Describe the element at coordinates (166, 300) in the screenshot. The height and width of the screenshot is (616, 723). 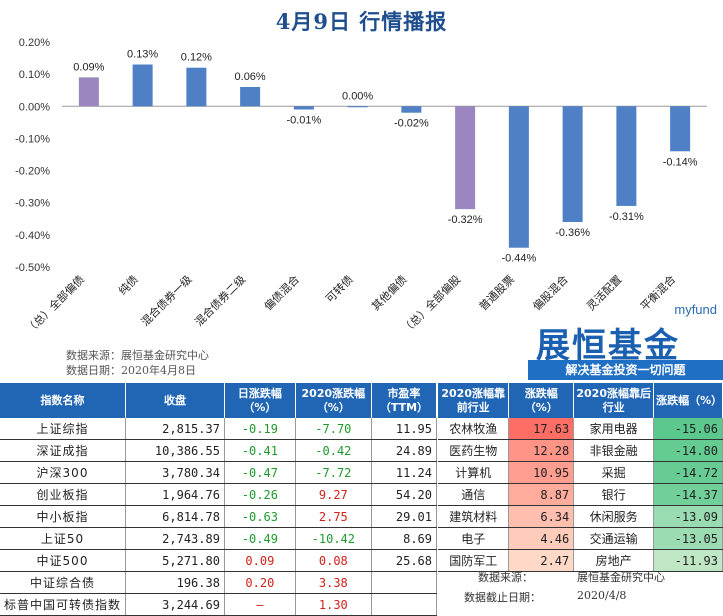
I see `x-category-label: 混合债券一级` at that location.